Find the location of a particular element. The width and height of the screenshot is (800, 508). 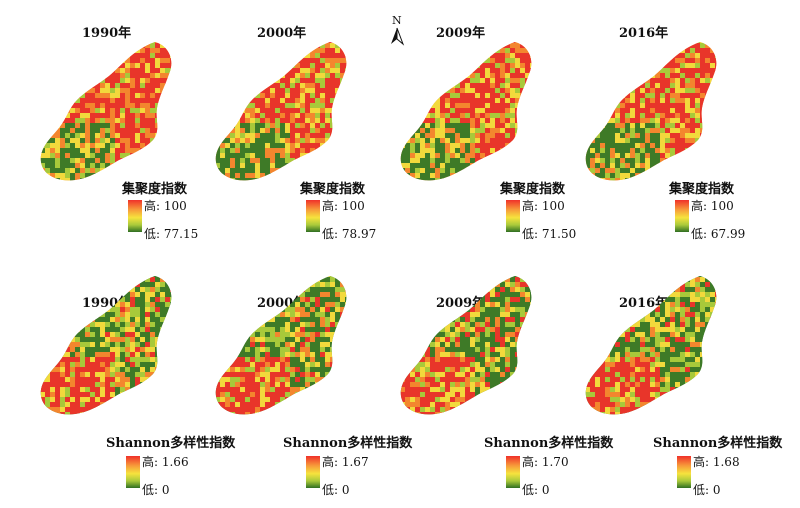

map-panel-r1-c1: 2000年 Shannon多样性指数 高: 1.67 低: 0 is located at coordinates (308, 383).